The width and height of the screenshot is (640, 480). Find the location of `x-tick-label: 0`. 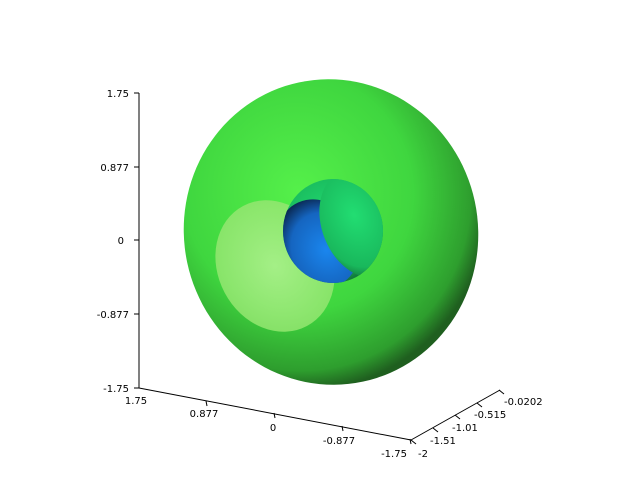

x-tick-label: 0 is located at coordinates (273, 428).